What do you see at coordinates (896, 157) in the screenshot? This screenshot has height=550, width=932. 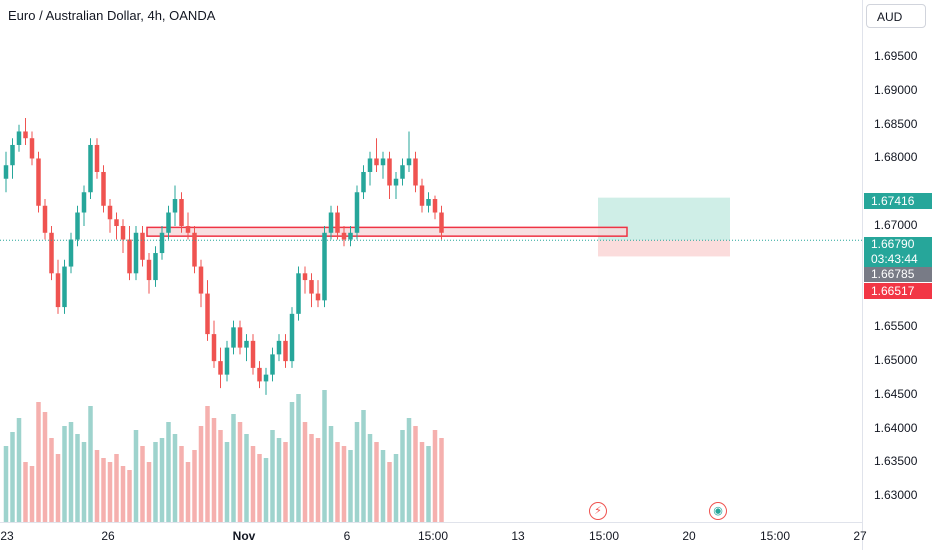 I see `price-tick-label: 1.68000` at bounding box center [896, 157].